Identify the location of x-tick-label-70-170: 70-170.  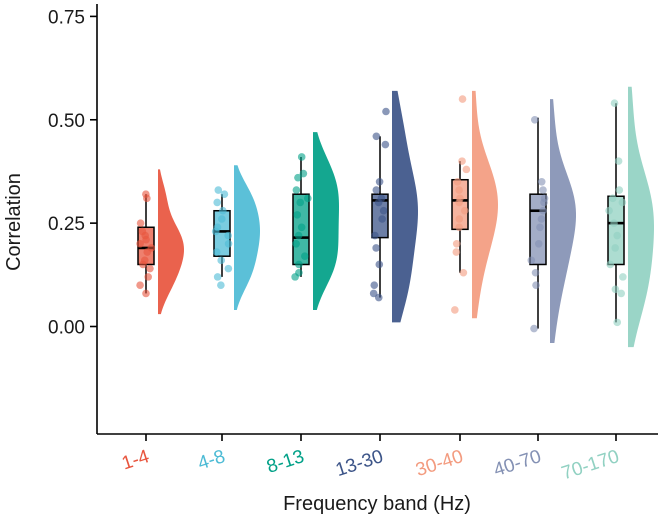
(590, 465).